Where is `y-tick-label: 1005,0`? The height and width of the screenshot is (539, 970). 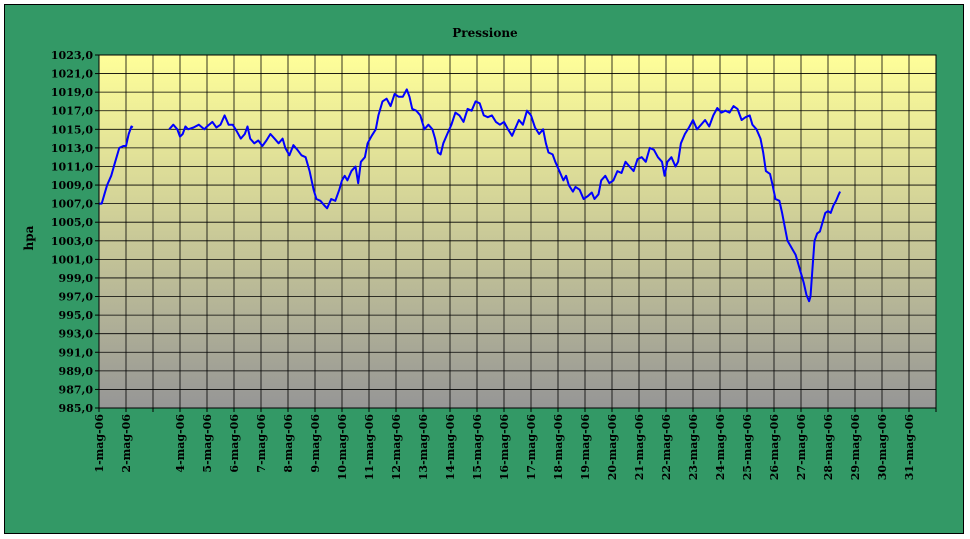
y-tick-label: 1005,0 is located at coordinates (72, 222).